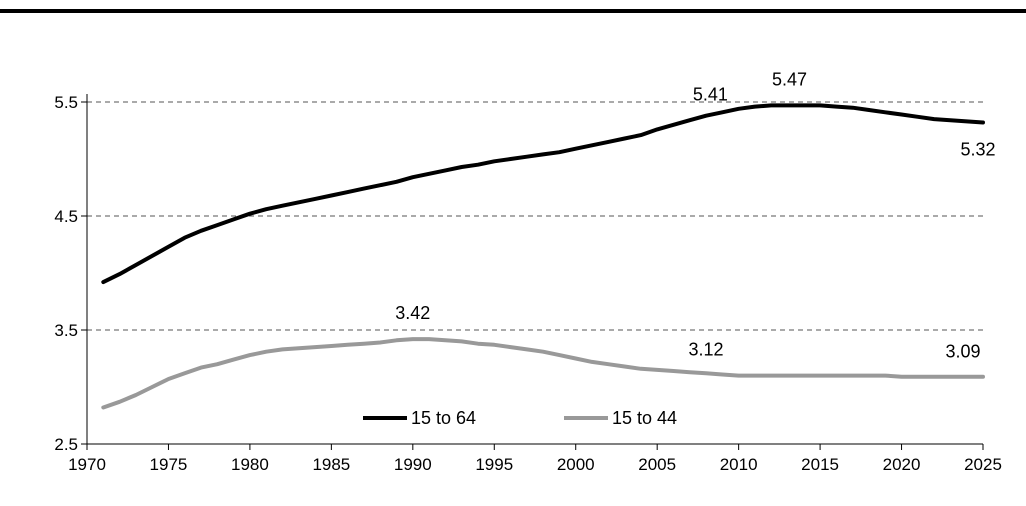  What do you see at coordinates (644, 418) in the screenshot?
I see `legend-label: 15 to 44` at bounding box center [644, 418].